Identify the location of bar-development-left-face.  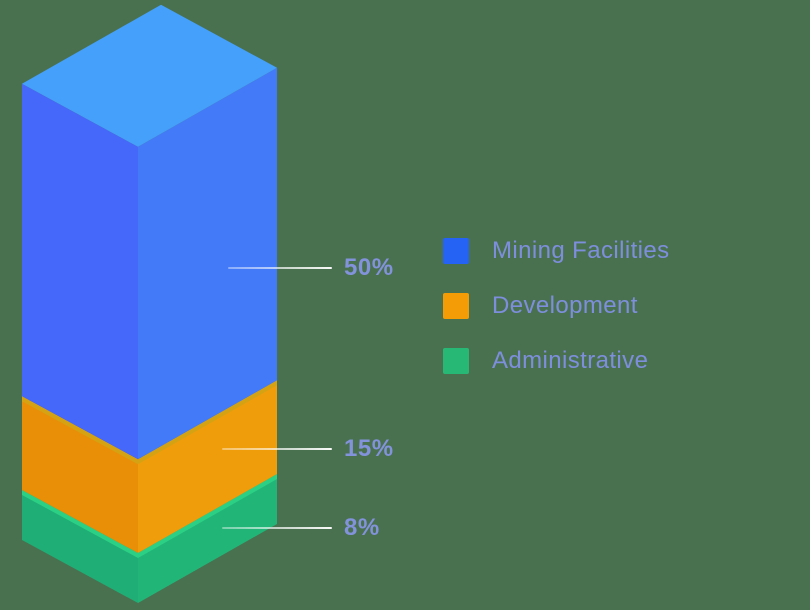
(80, 474).